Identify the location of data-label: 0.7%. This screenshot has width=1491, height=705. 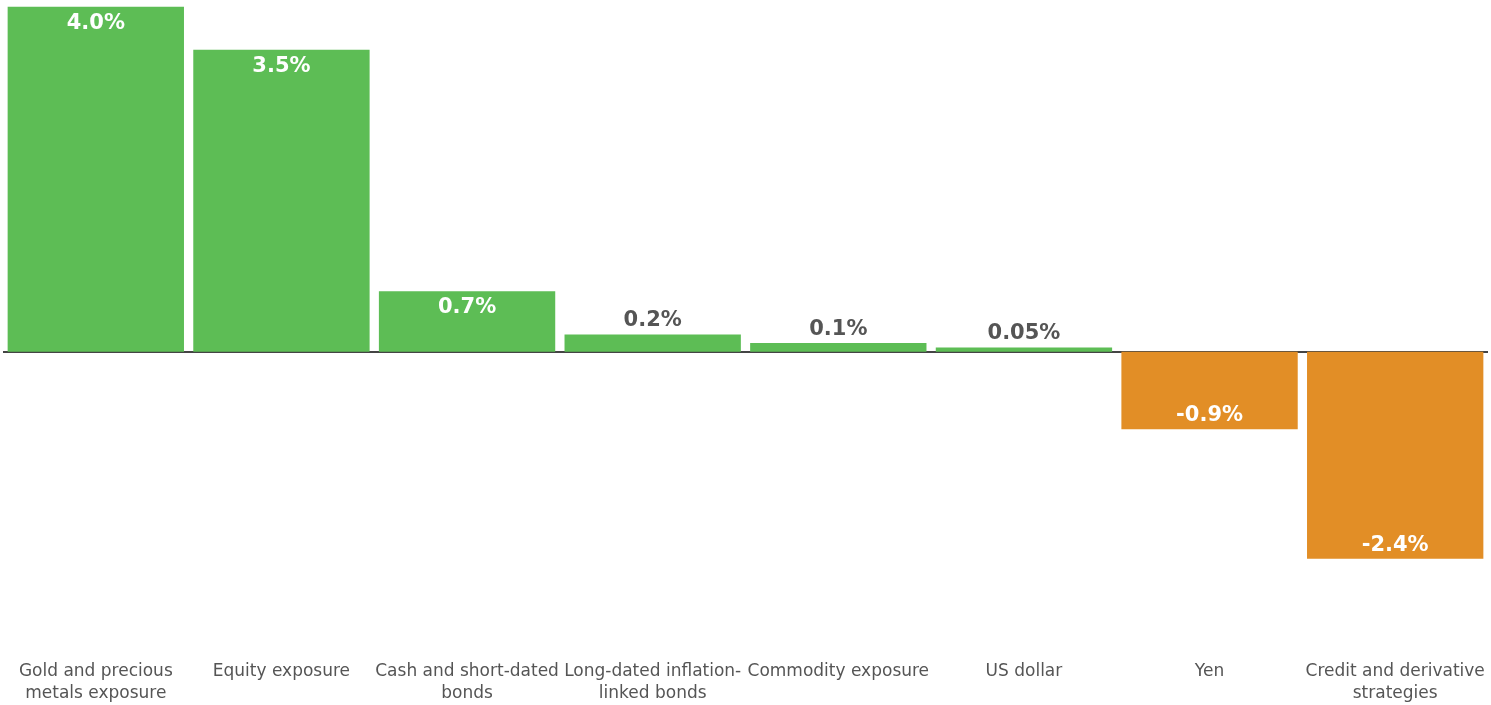
(467, 306).